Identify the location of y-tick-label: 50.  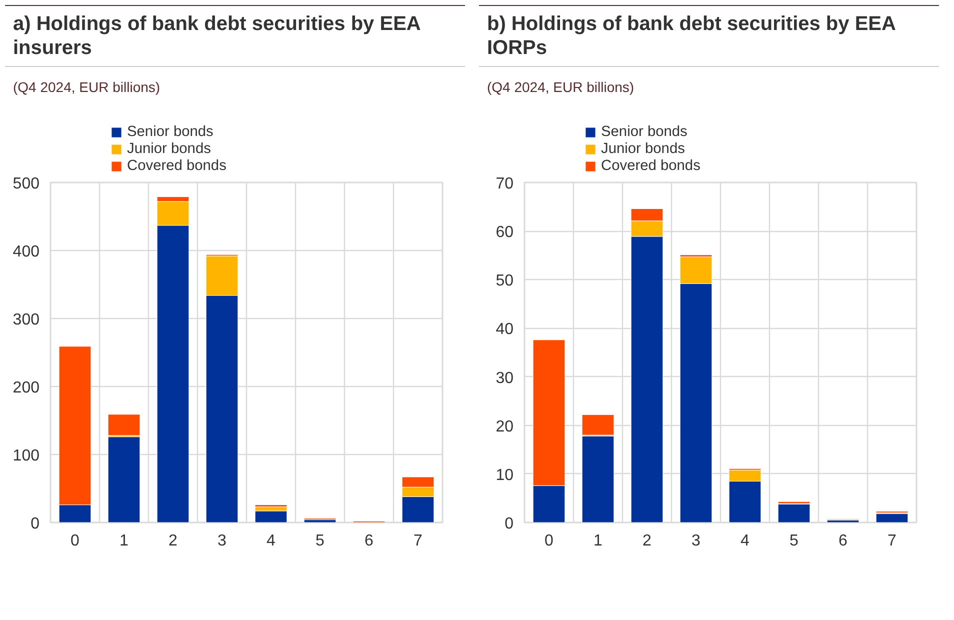
(505, 281).